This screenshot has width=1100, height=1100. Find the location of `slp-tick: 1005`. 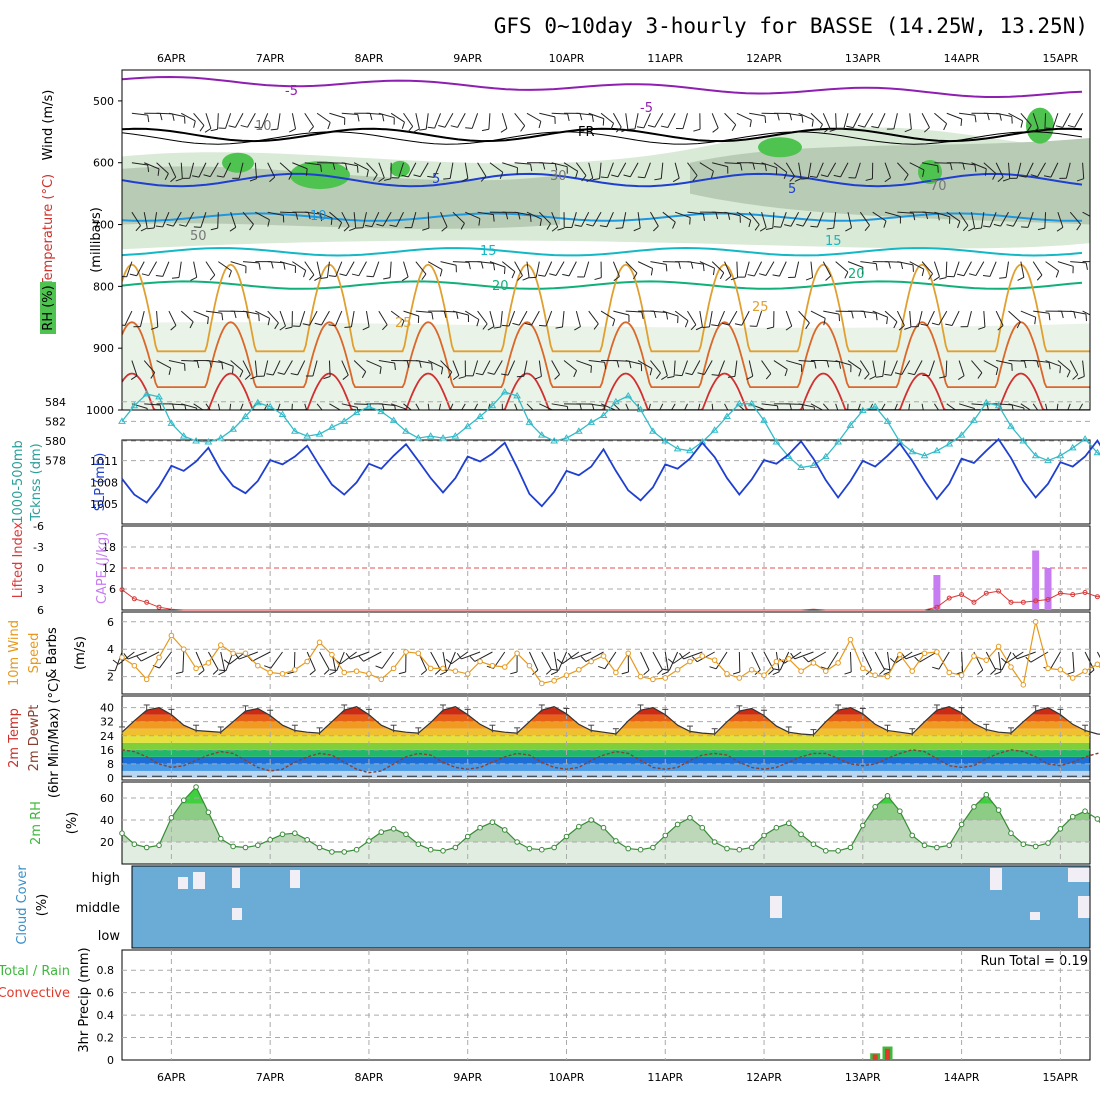

slp-tick: 1005 is located at coordinates (104, 504).